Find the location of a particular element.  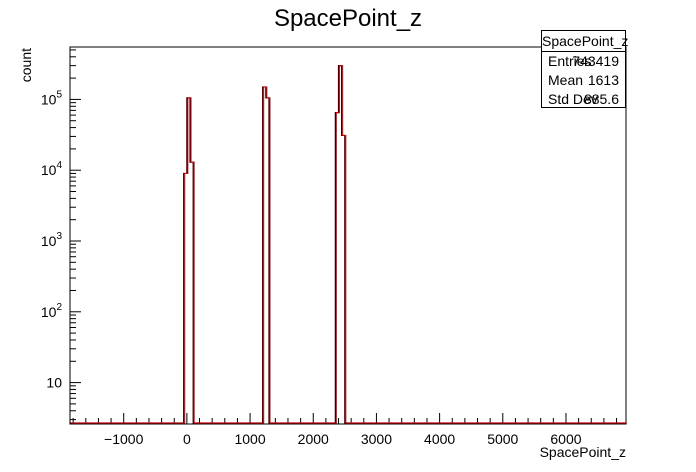

stats-label: Std Dev is located at coordinates (573, 99).